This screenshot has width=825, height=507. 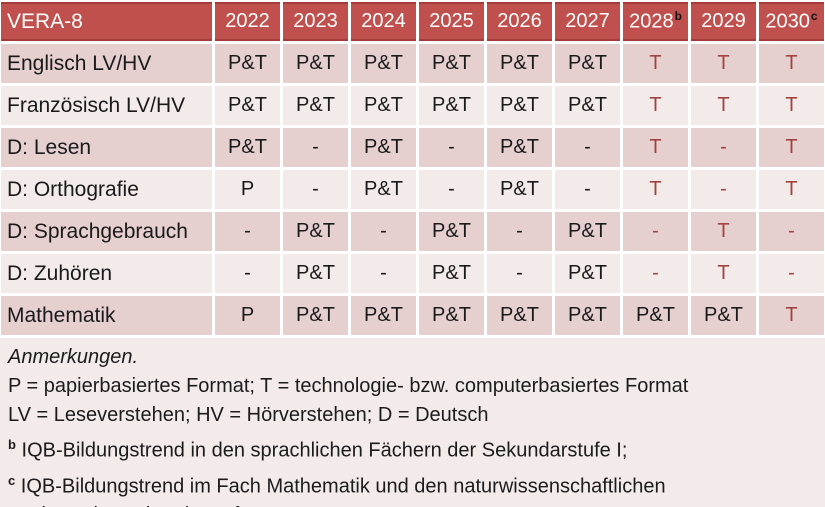 I want to click on table-row: Mathematik P P&T P&T P&T P&T P&T P&T P&T T, so click(x=412, y=315).